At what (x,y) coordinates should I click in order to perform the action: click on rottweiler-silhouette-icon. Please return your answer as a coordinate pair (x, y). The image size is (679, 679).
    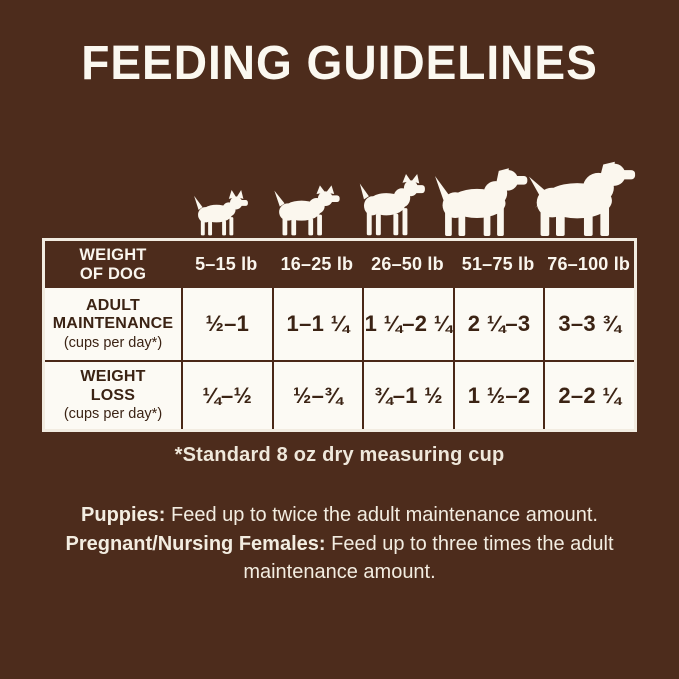
    Looking at the image, I should click on (481, 202).